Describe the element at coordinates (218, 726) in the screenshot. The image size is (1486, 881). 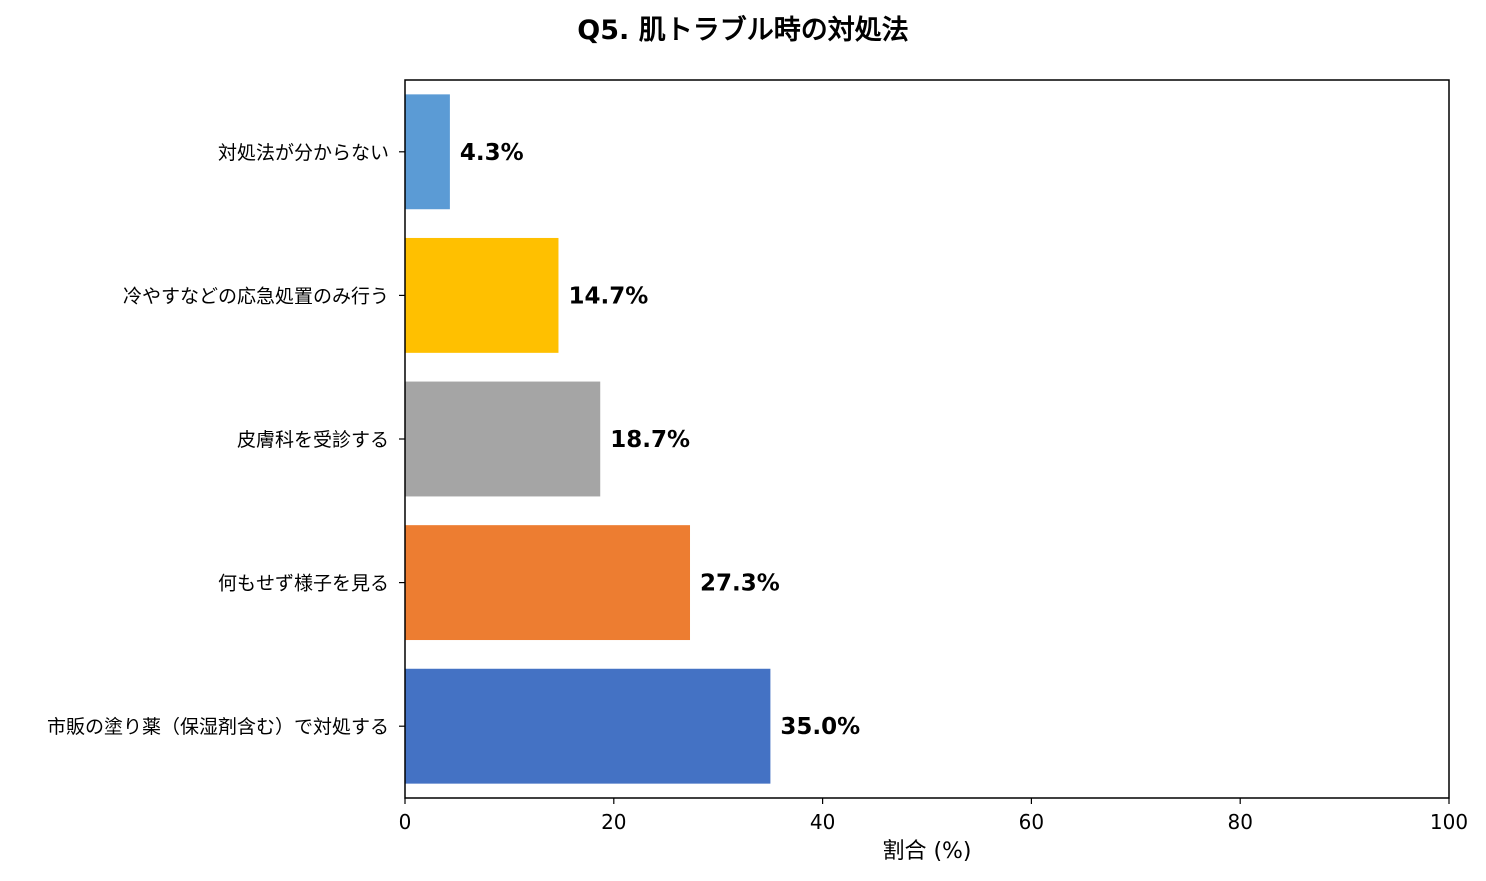
I see `category-label: 市販の塗り薬（保湿剤含む）で対処する` at that location.